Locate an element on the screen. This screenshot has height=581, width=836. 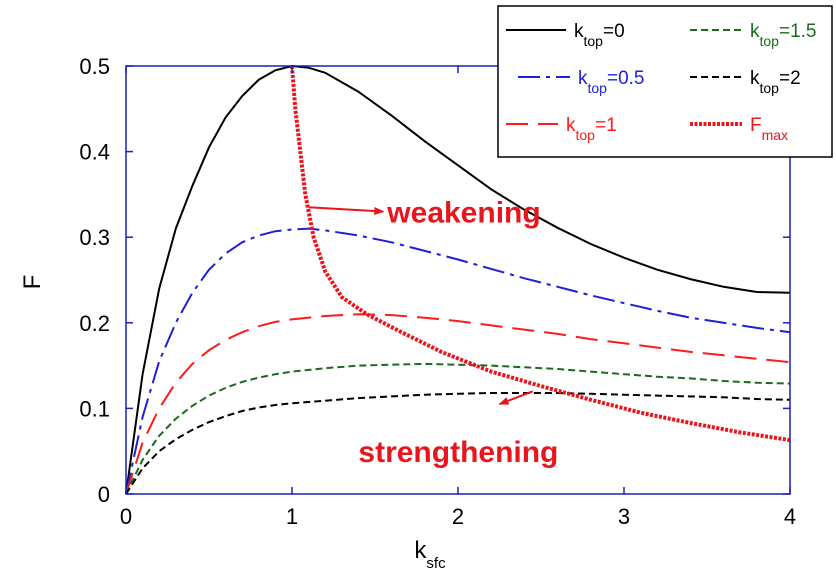
y-tick-label: 0.4 is located at coordinates (94, 152).